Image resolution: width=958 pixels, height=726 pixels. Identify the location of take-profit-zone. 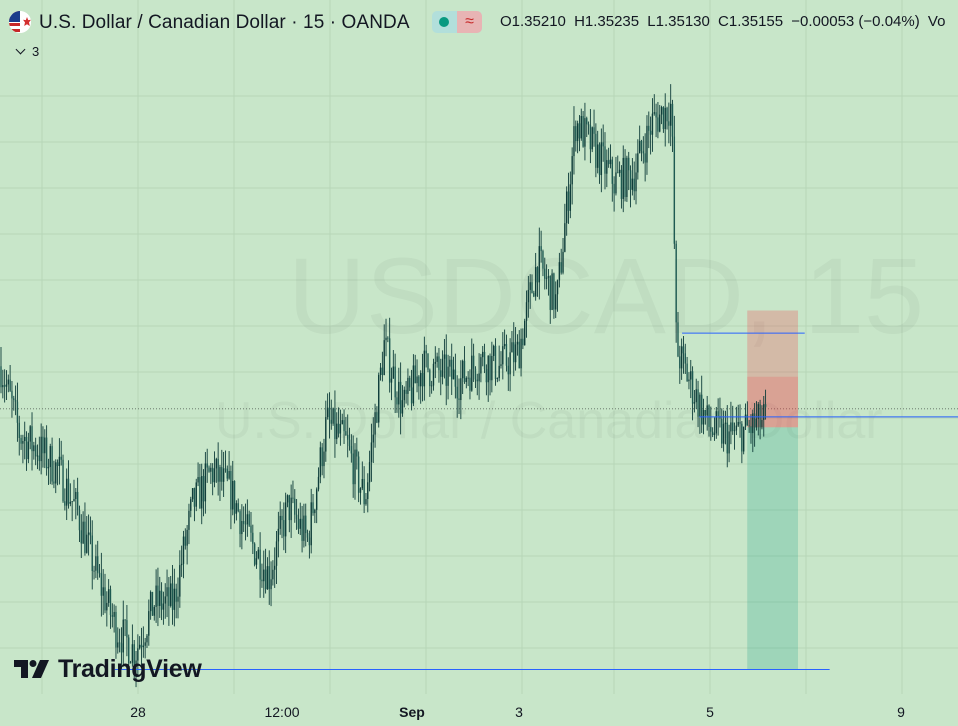
(773, 548).